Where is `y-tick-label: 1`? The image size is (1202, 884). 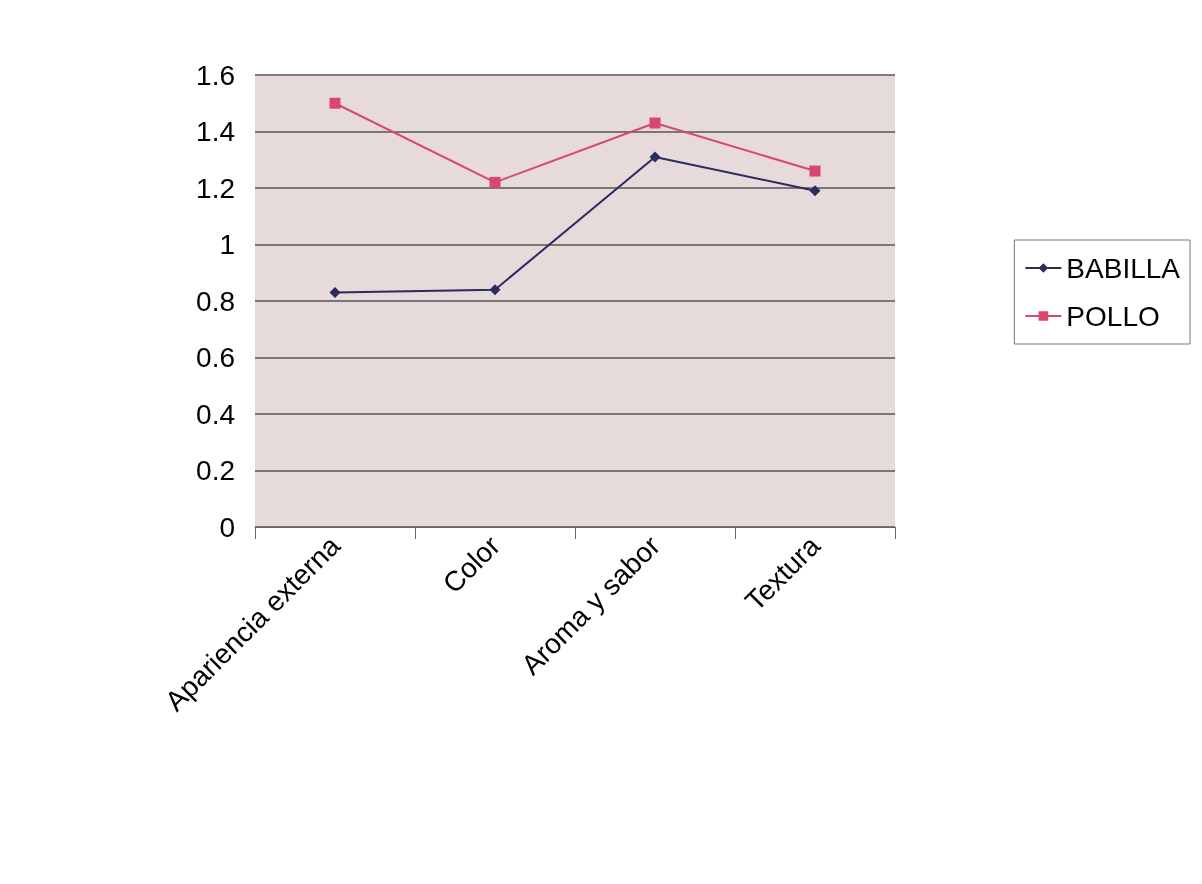 y-tick-label: 1 is located at coordinates (227, 244).